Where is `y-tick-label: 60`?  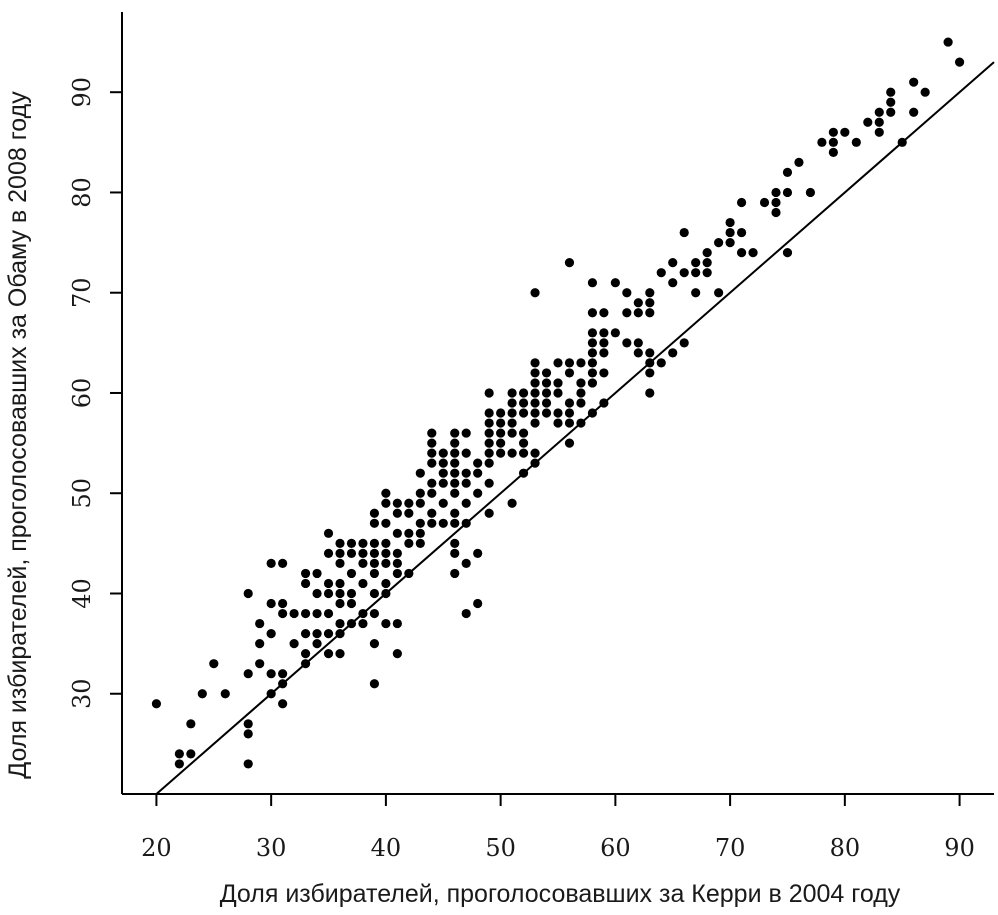
y-tick-label: 60 is located at coordinates (82, 393).